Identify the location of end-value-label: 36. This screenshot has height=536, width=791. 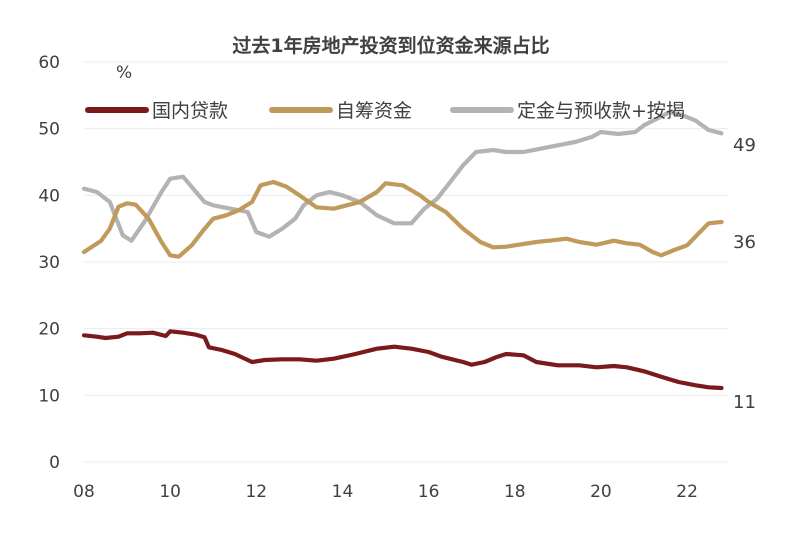
(744, 242).